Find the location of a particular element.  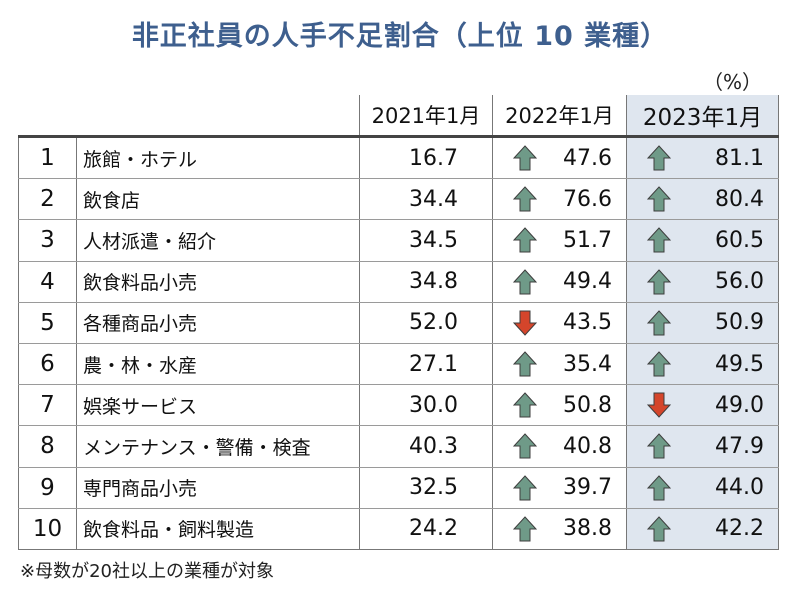

value-2023-cell: 49.0 is located at coordinates (702, 405).